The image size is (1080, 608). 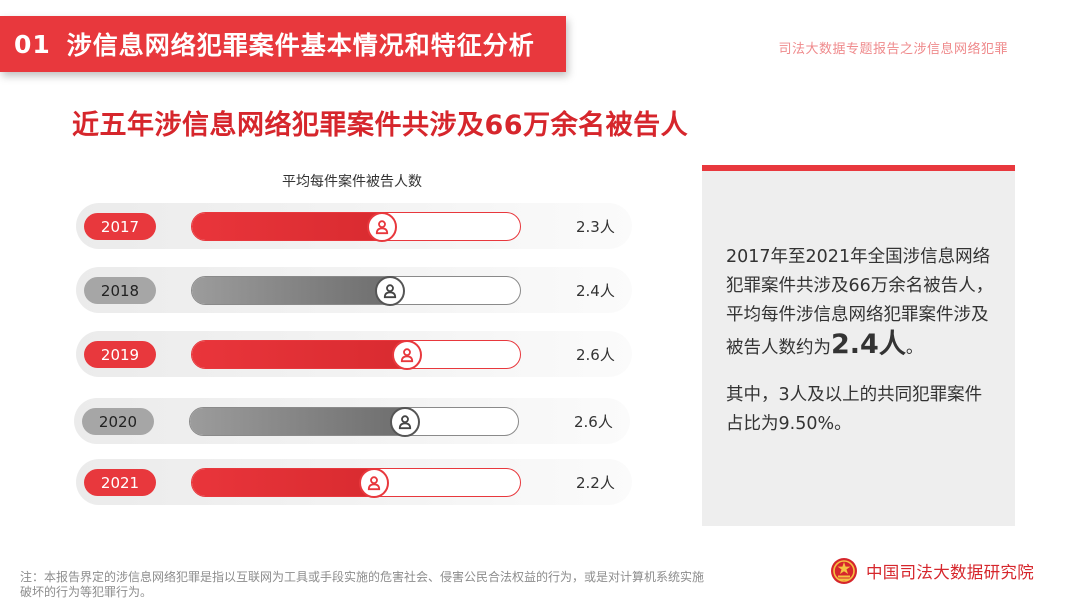 I want to click on chart-row-2017: 2017 2.3人, so click(x=354, y=226).